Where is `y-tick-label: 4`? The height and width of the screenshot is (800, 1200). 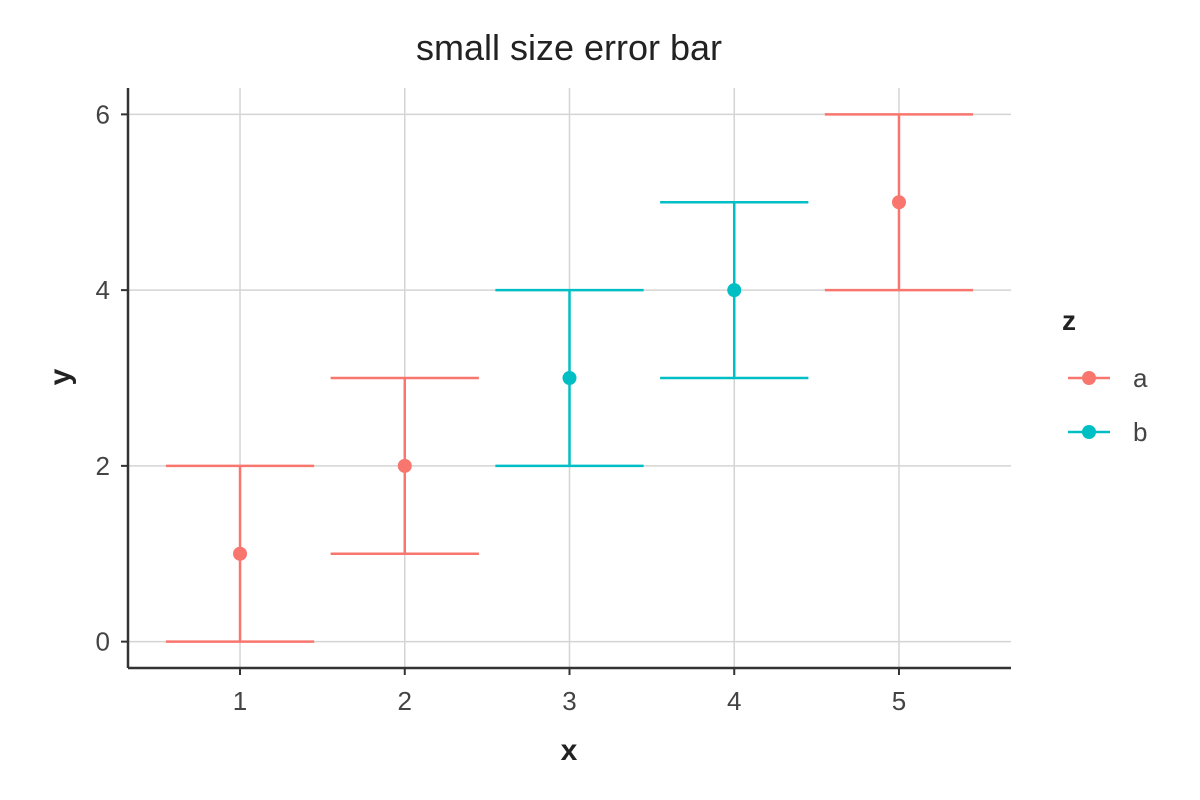 y-tick-label: 4 is located at coordinates (103, 290).